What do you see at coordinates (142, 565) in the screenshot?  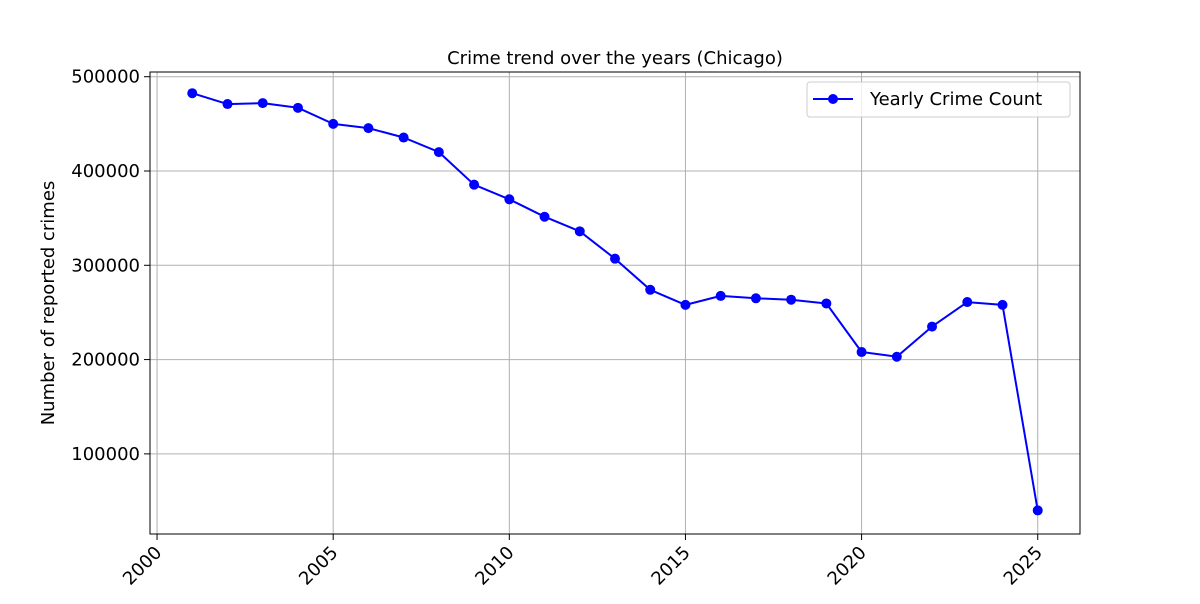 I see `x-tick-label: 2000` at bounding box center [142, 565].